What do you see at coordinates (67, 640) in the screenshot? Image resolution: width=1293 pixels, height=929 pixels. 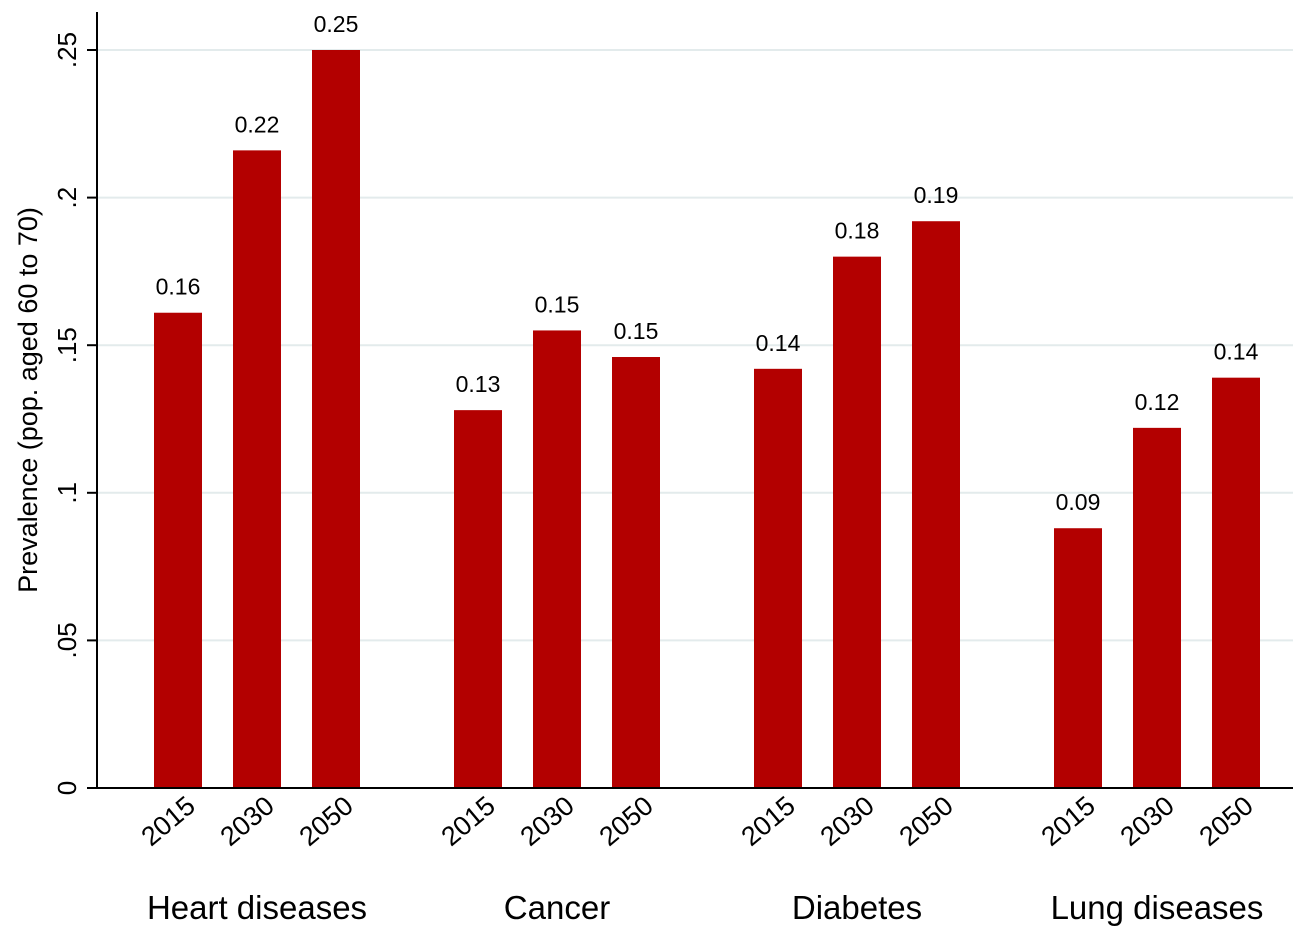 I see `y-tick-label: .05` at bounding box center [67, 640].